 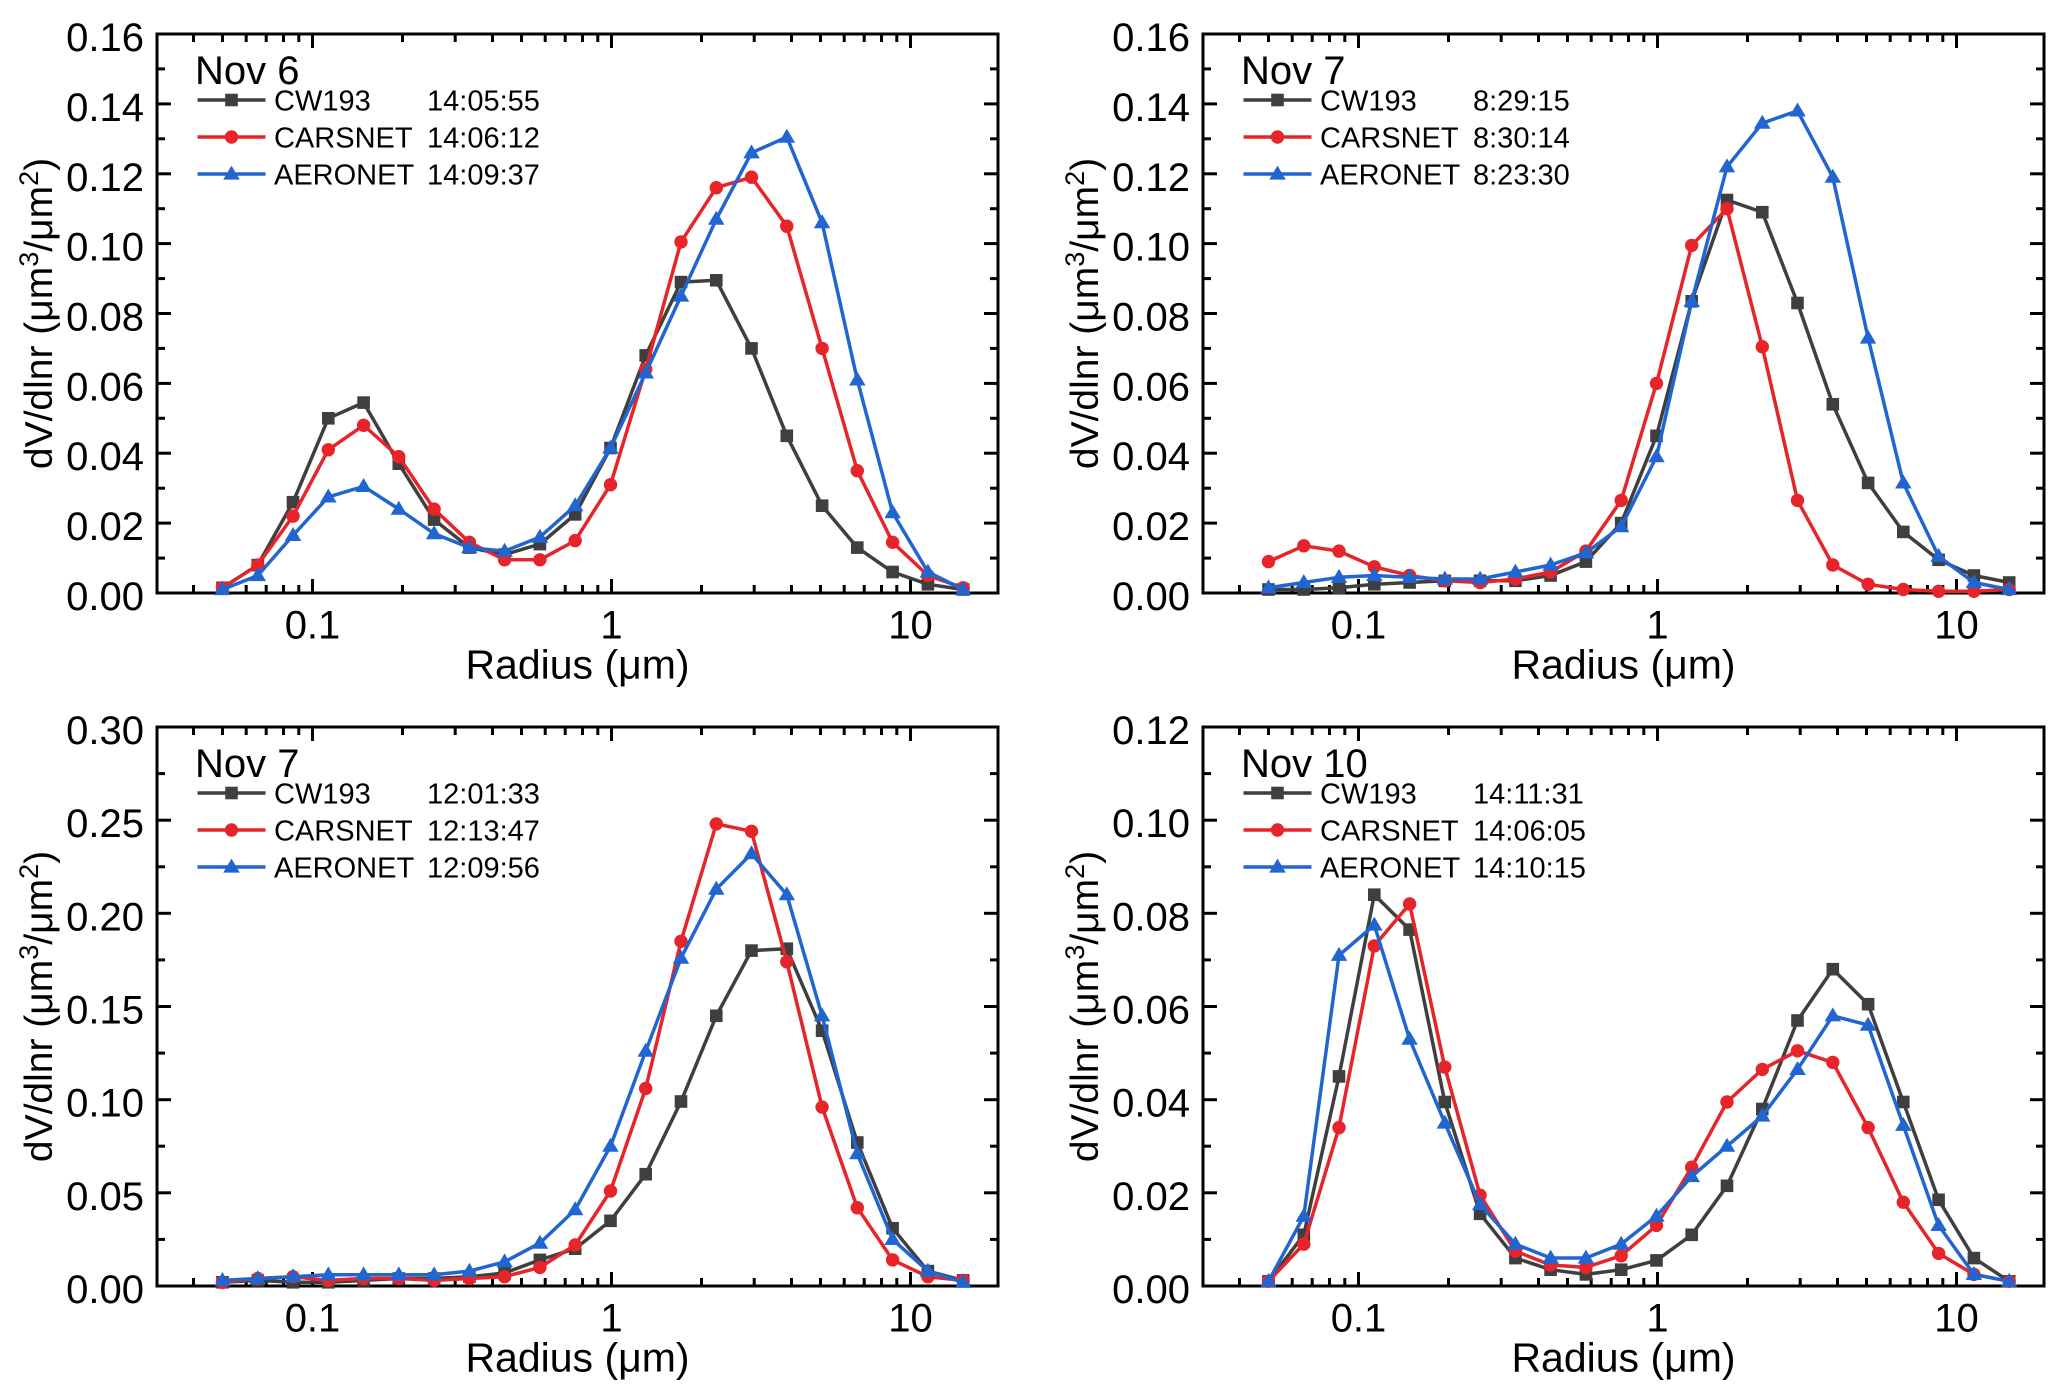 I want to click on svg-text: 12:01:33, so click(x=483, y=794).